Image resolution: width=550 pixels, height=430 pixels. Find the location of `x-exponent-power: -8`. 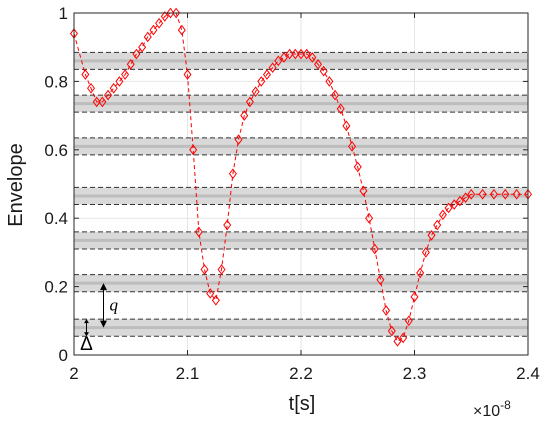

x-exponent-power: -8 is located at coordinates (505, 405).